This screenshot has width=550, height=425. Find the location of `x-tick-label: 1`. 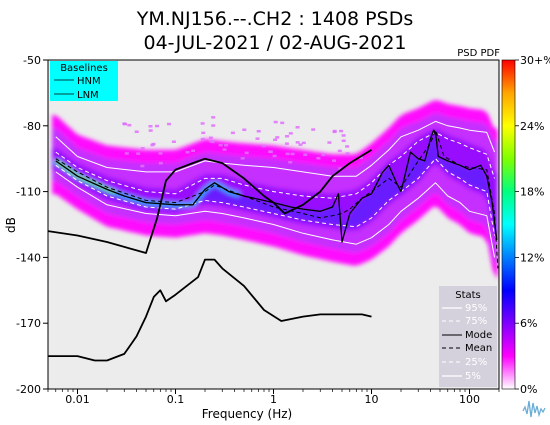

x-tick-label: 1 is located at coordinates (273, 399).